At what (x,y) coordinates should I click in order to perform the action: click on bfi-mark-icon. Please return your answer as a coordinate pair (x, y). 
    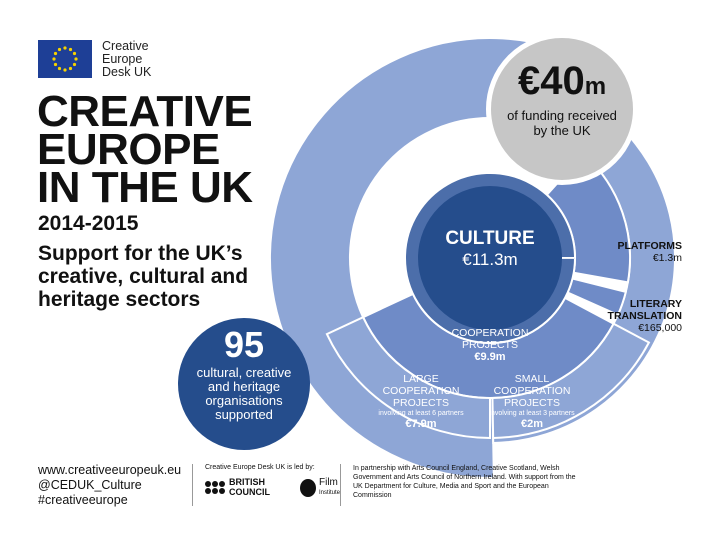
    Looking at the image, I should click on (308, 488).